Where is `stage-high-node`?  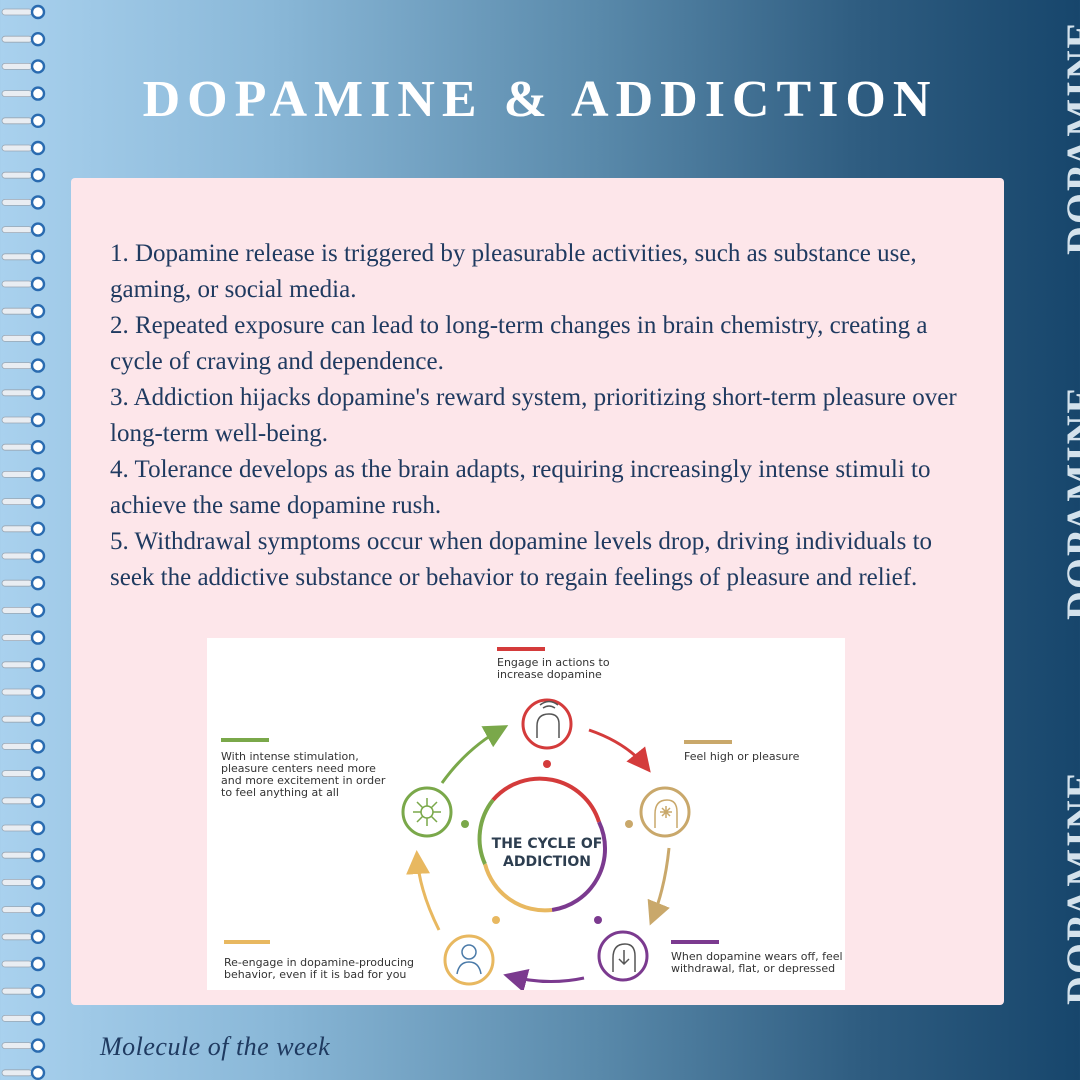 stage-high-node is located at coordinates (665, 812).